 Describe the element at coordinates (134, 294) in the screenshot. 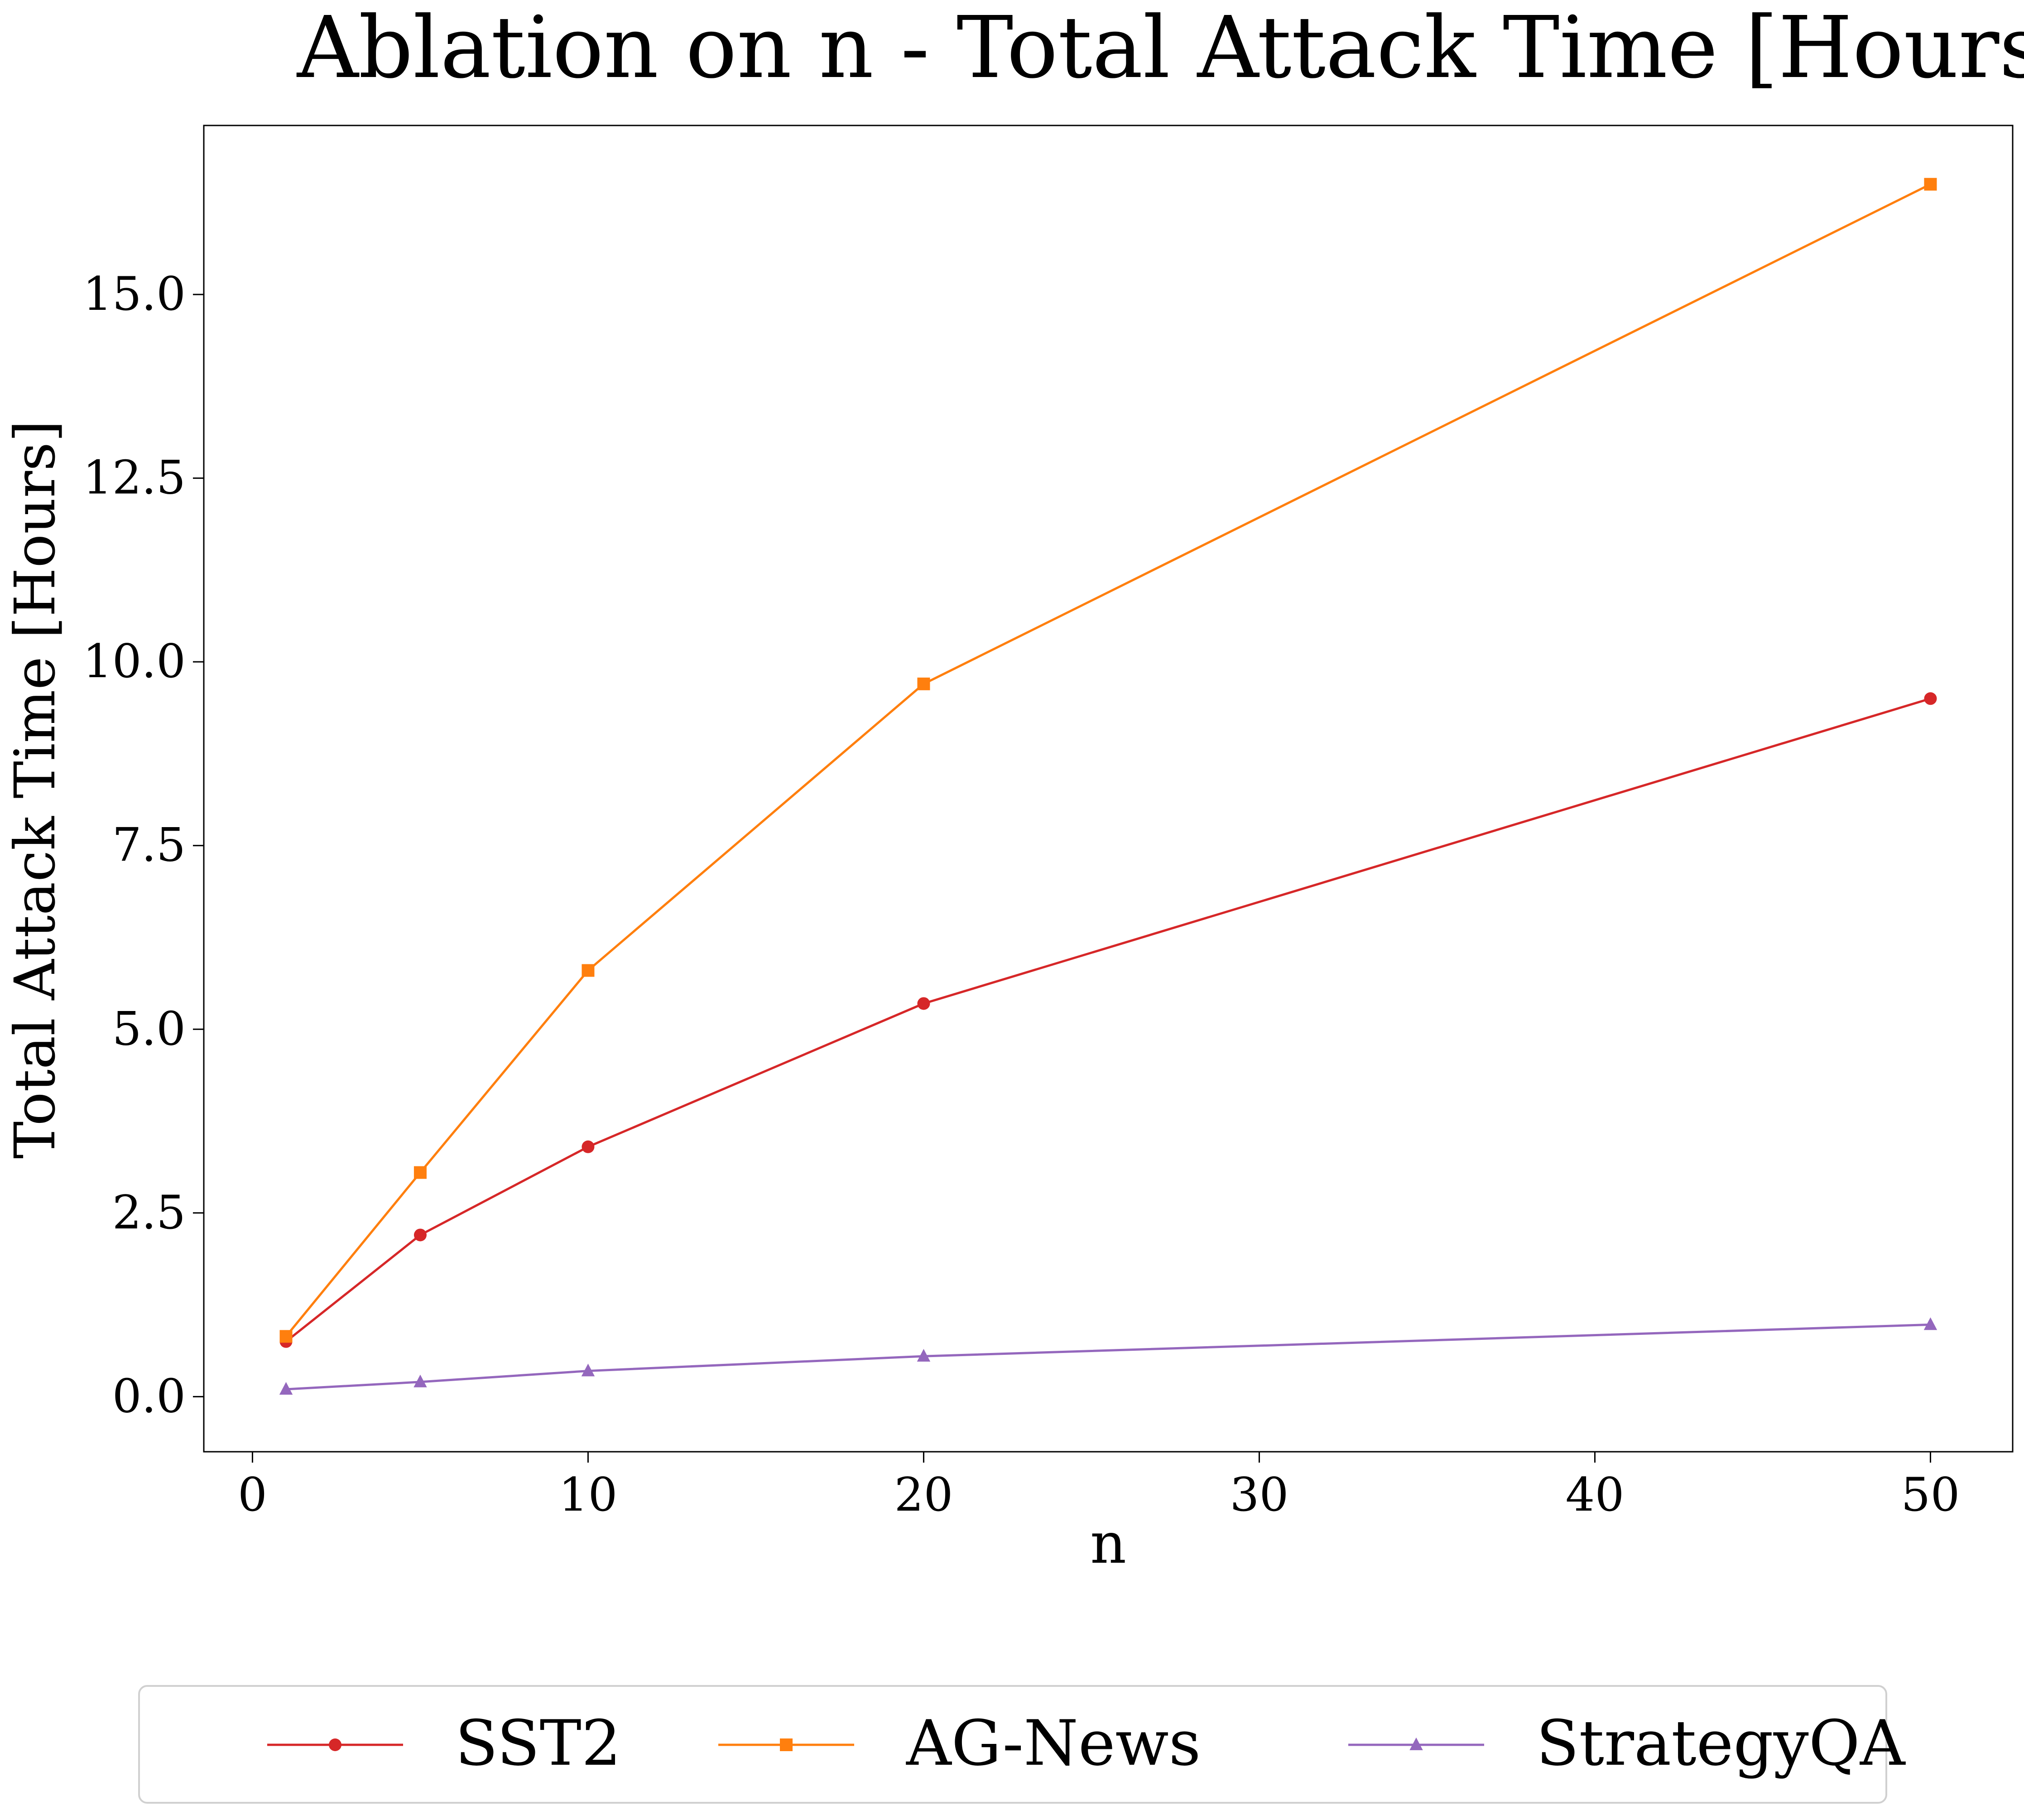

I see `y-tick-label: 15.0` at that location.